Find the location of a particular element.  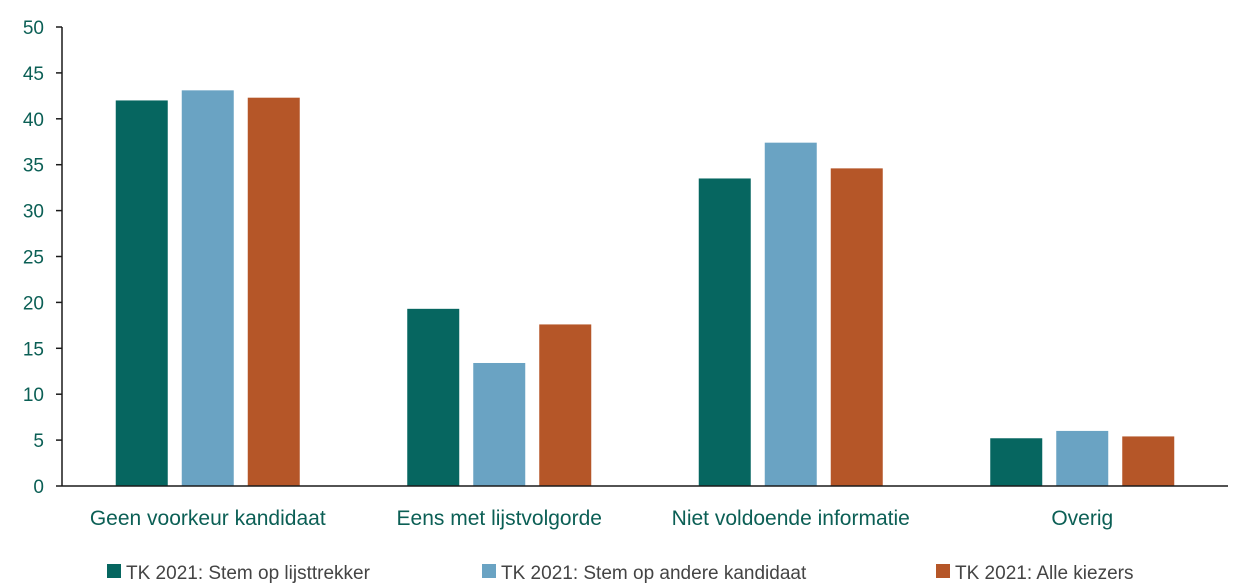

y-tick-label: 5 is located at coordinates (38, 441).